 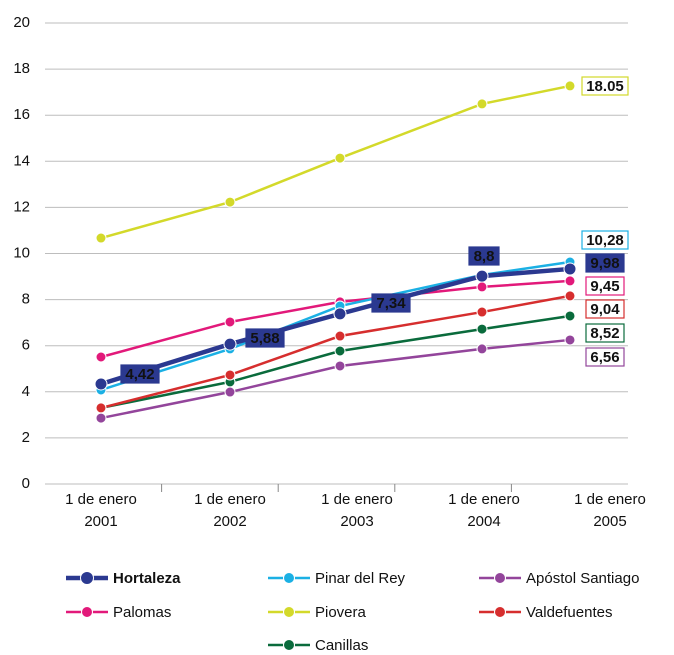 I want to click on annotation: 9,45, so click(x=604, y=286).